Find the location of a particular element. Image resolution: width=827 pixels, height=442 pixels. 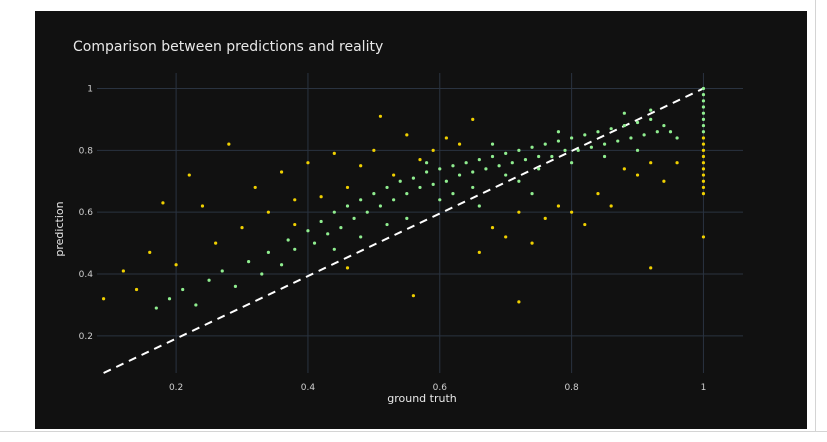

x-tick-label: 0.6 is located at coordinates (440, 388).